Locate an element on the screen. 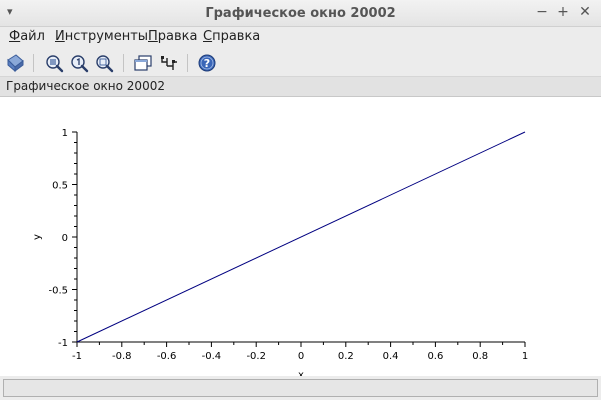 The width and height of the screenshot is (601, 400). info-bar-text: Графическое окно 20002 is located at coordinates (85, 86).